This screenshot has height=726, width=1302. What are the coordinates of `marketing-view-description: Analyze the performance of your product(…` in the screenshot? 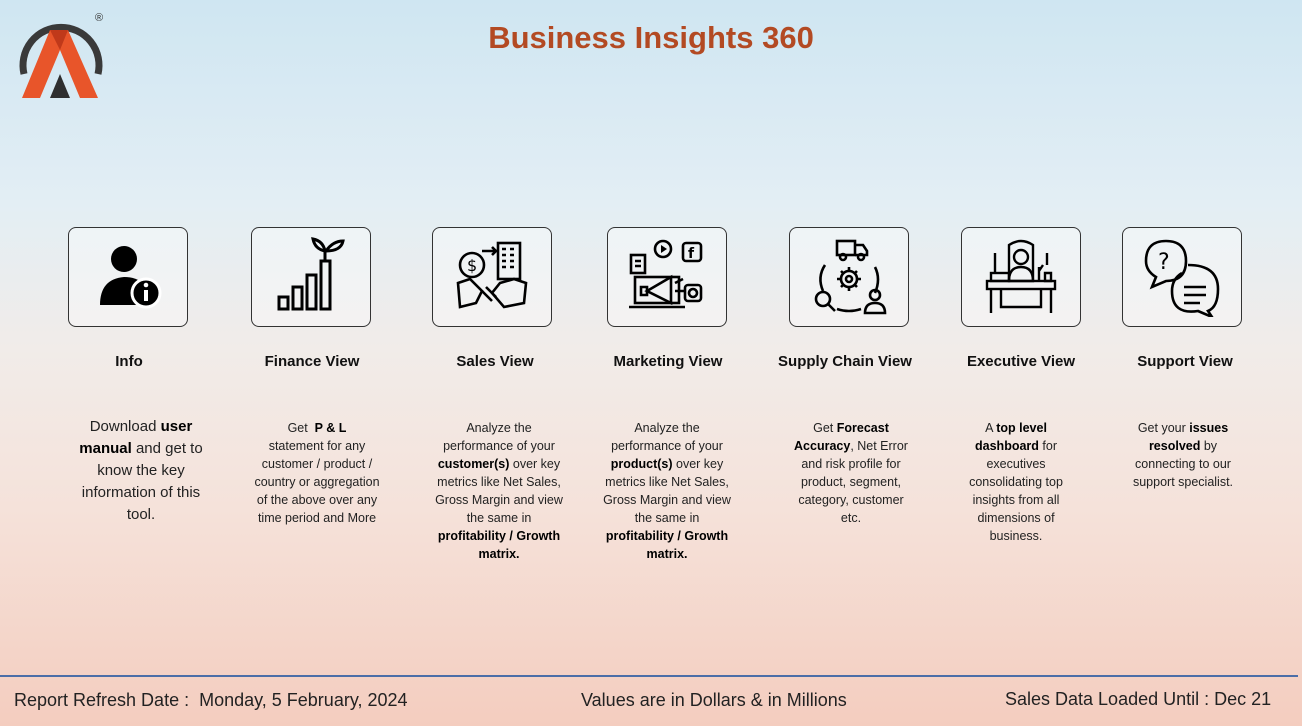 It's located at (667, 491).